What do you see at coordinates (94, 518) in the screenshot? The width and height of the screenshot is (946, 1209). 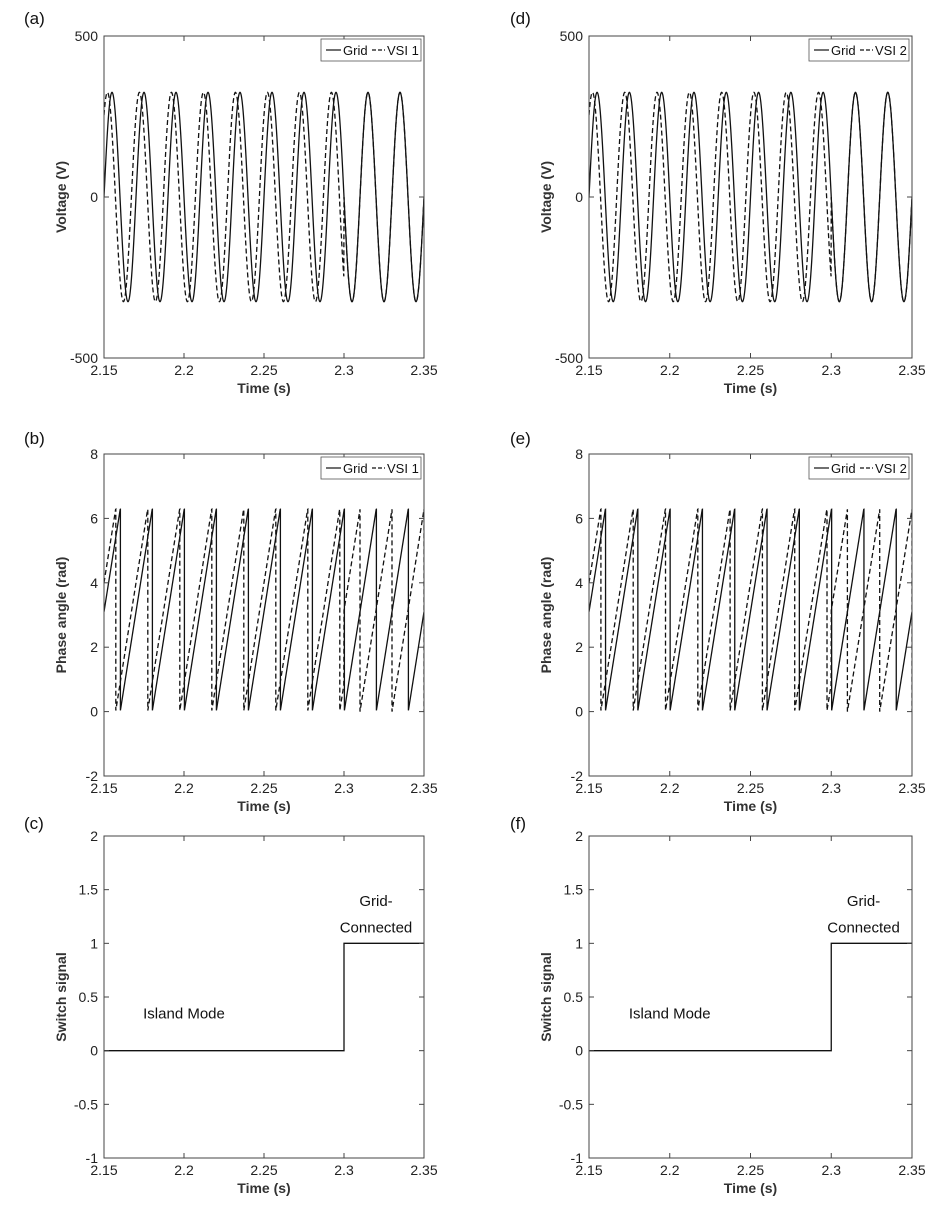 I see `y-tick-label: 6` at bounding box center [94, 518].